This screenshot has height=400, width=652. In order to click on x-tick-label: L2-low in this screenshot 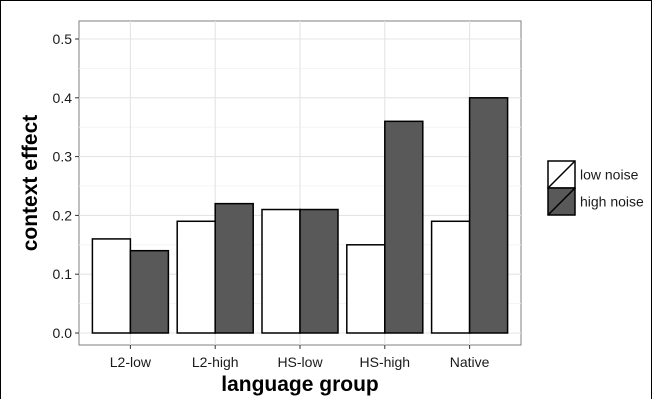, I will do `click(131, 362)`.